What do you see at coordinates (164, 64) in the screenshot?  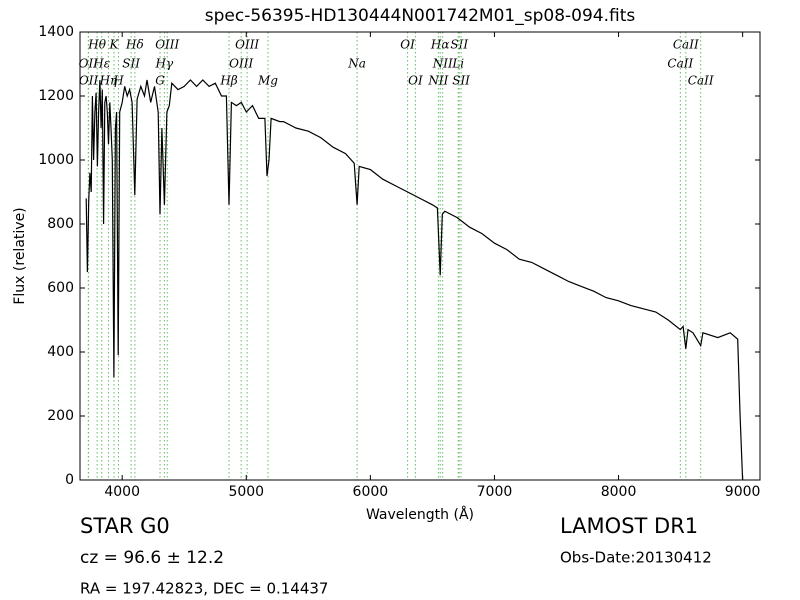 I see `marker-label: Hγ` at bounding box center [164, 64].